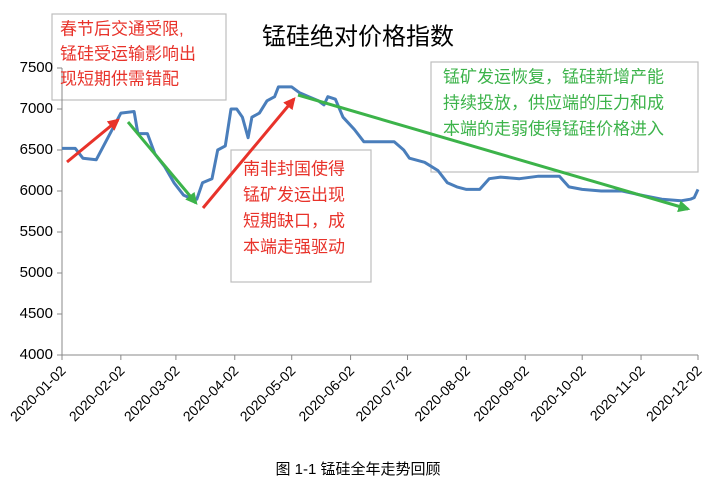 Image resolution: width=717 pixels, height=492 pixels. I want to click on x-tick-label: 2020-02-02, so click(97, 393).